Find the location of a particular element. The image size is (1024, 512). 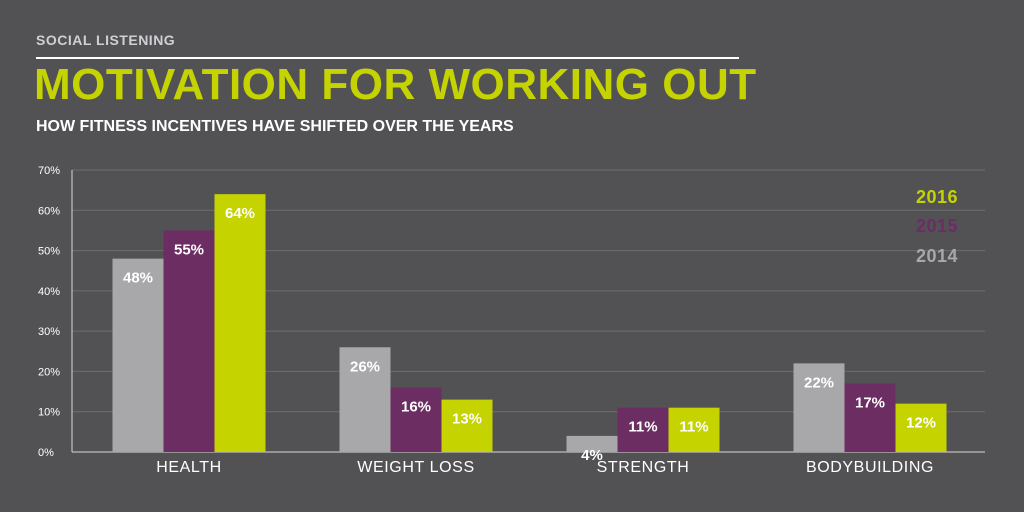

y-tick-label: 70% is located at coordinates (49, 171).